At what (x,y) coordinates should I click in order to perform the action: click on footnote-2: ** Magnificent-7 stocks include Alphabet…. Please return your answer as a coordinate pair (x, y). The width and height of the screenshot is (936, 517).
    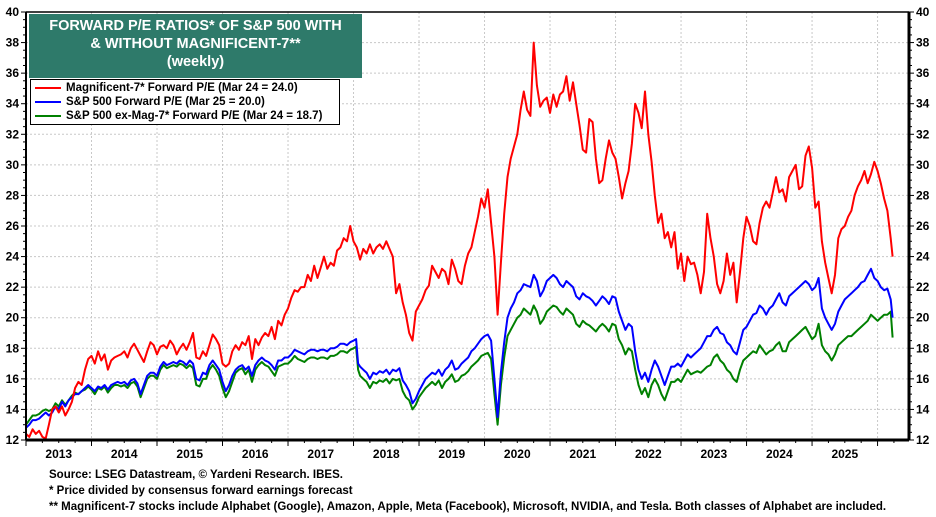
    Looking at the image, I should click on (468, 507).